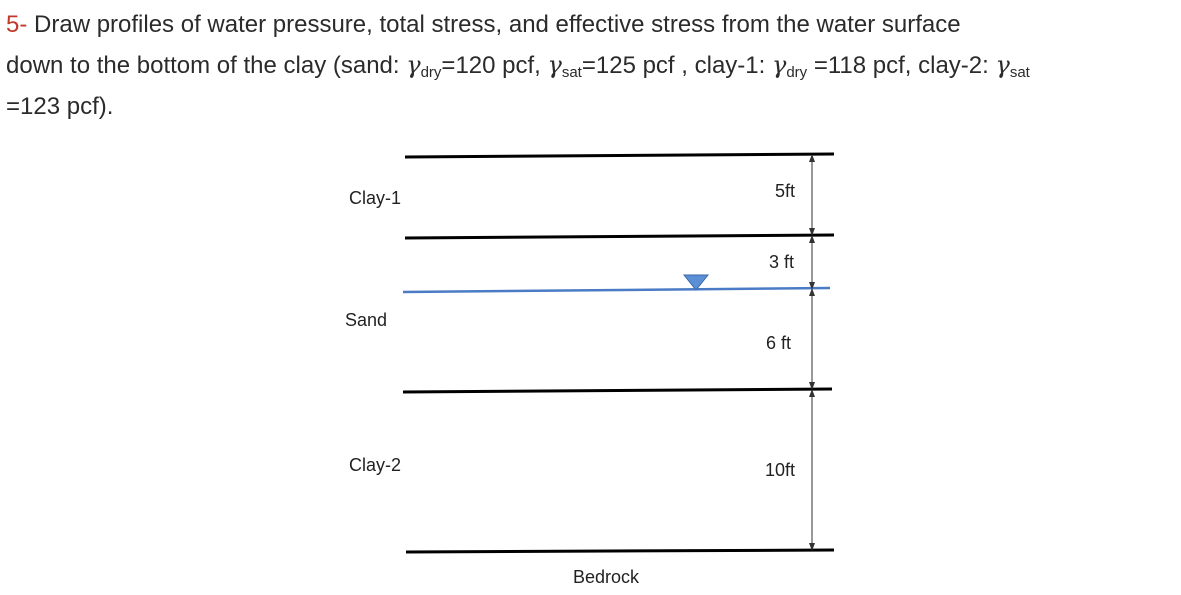 The height and width of the screenshot is (595, 1181). I want to click on bedrock-surface-line, so click(620, 551).